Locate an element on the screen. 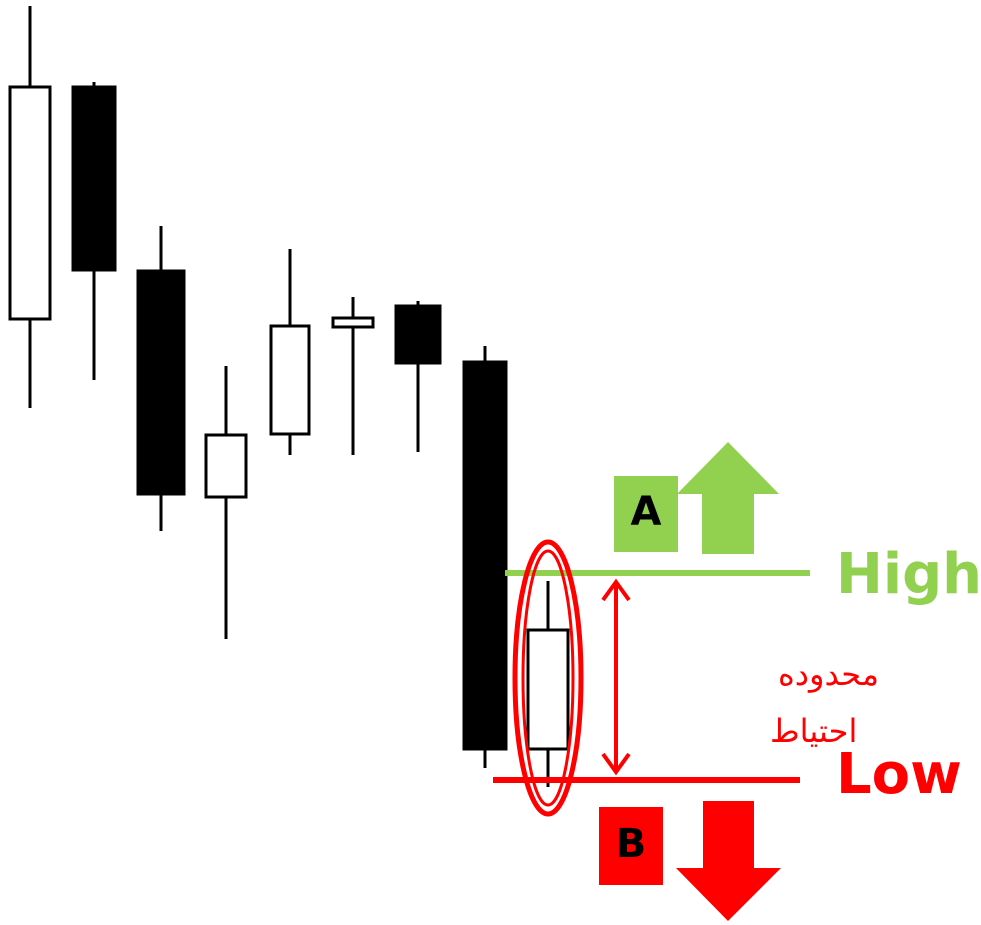  high-label: High is located at coordinates (908, 574).